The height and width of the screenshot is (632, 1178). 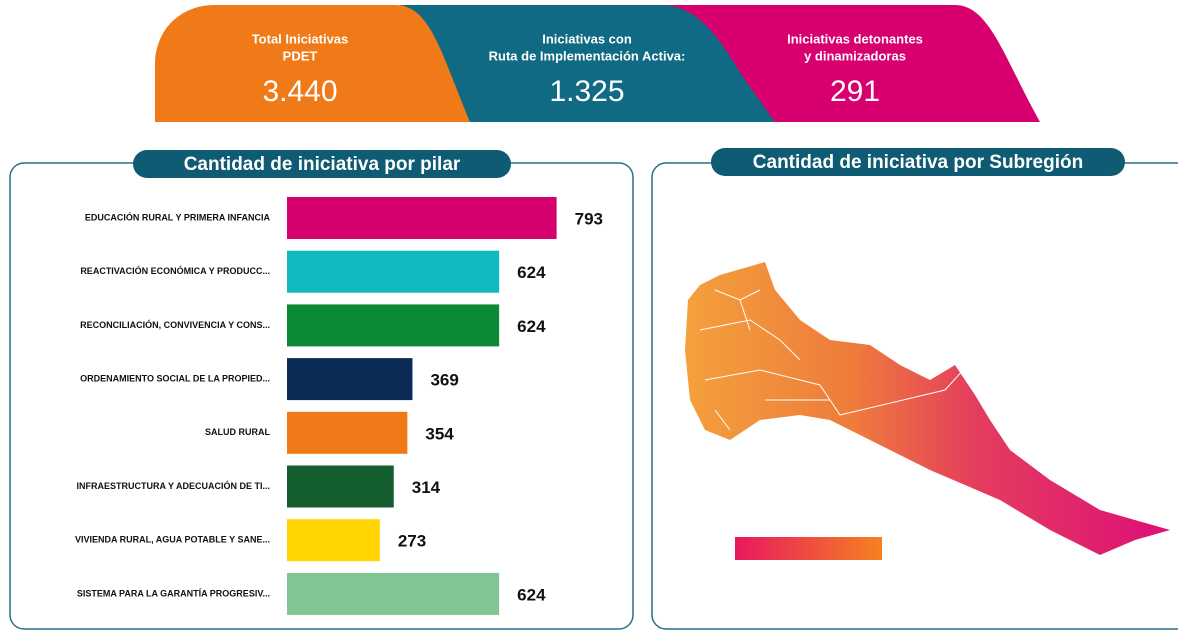 What do you see at coordinates (300, 55) in the screenshot?
I see `card-title: PDET` at bounding box center [300, 55].